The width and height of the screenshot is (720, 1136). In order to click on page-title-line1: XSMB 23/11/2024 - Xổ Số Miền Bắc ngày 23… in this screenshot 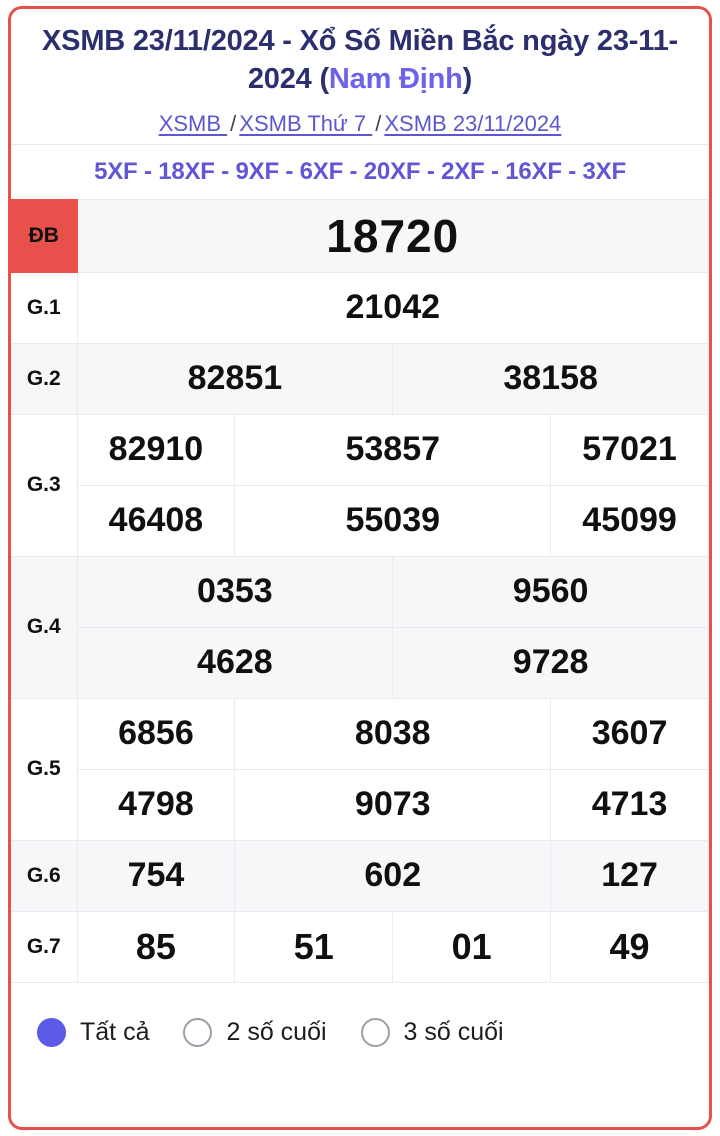, I will do `click(360, 41)`.